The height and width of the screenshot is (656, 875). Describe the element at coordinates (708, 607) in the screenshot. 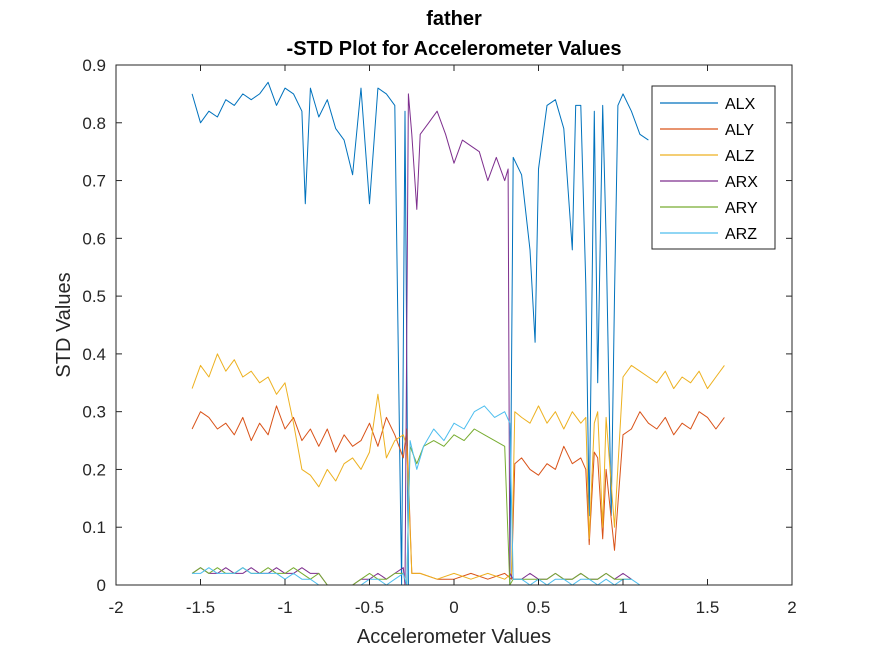

I see `x-tick-label: 1.5` at that location.